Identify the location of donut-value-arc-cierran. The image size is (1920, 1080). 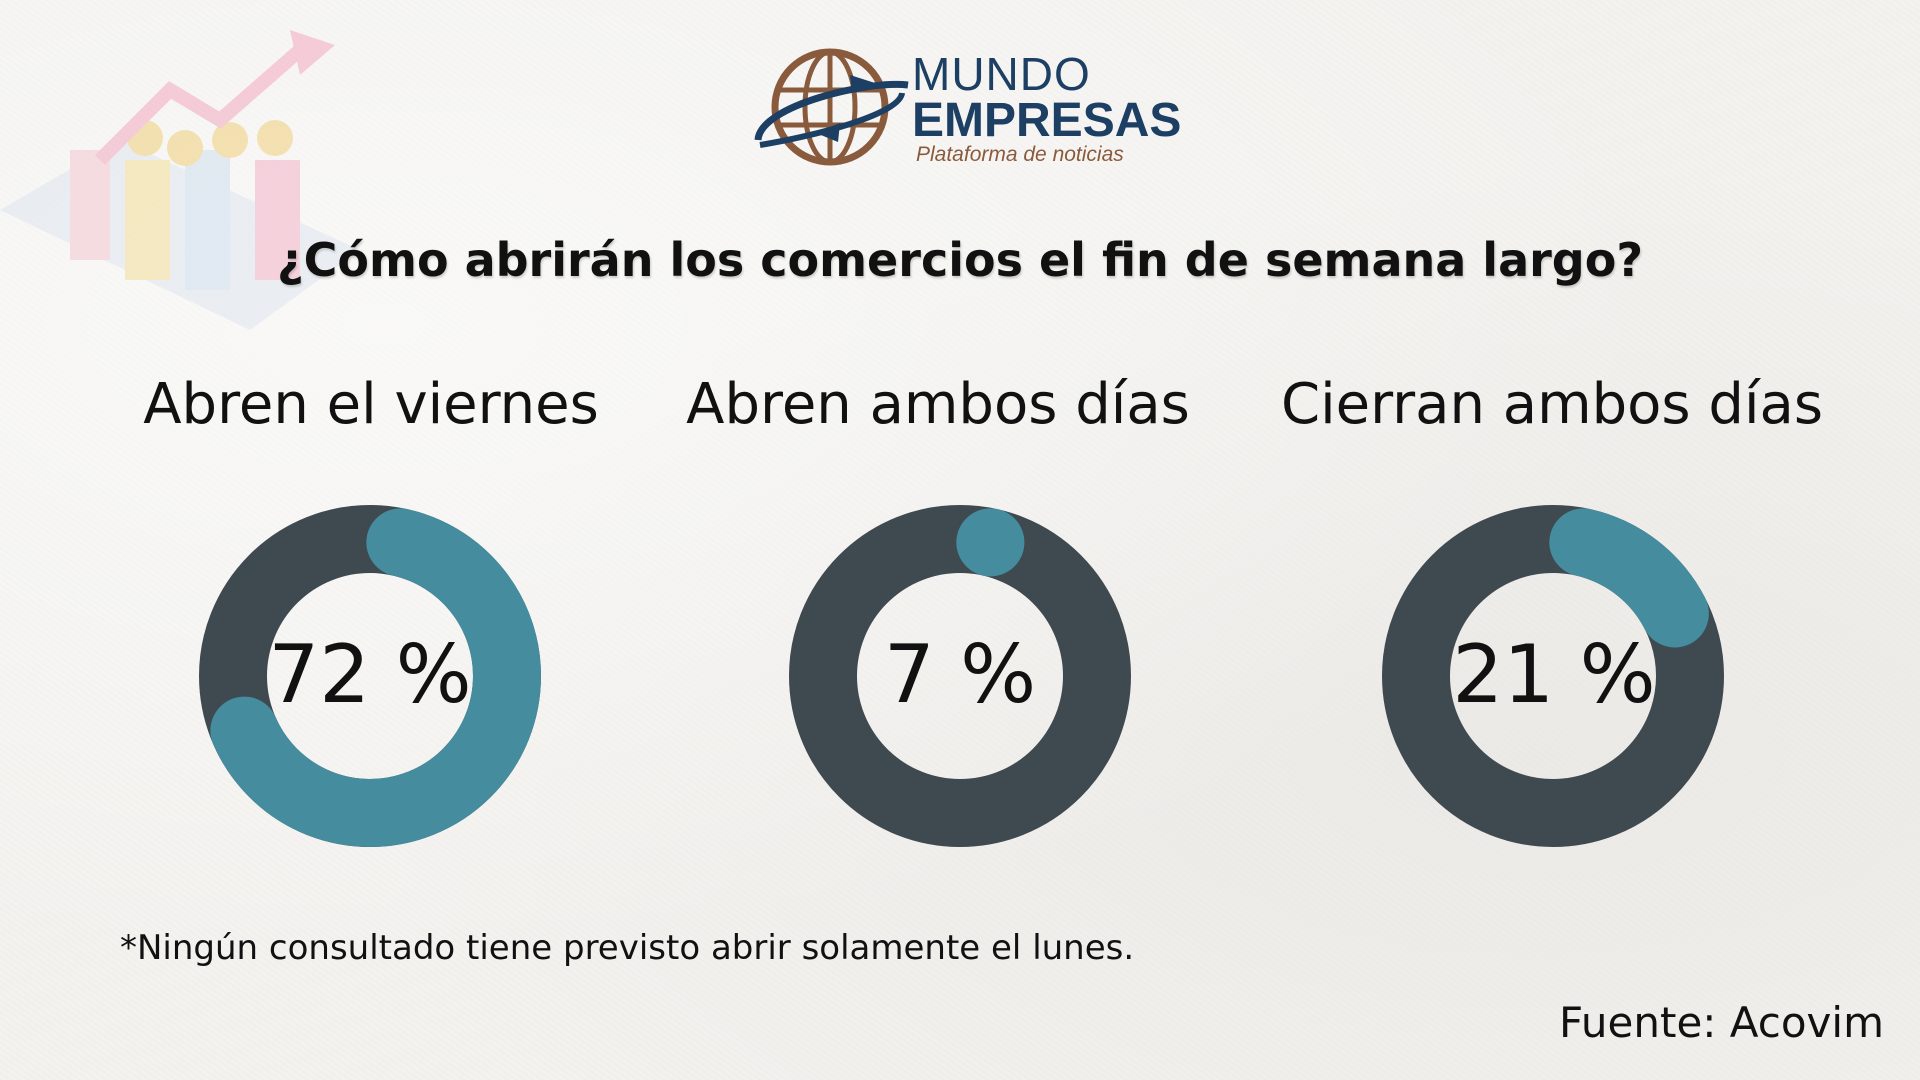
(1553, 676).